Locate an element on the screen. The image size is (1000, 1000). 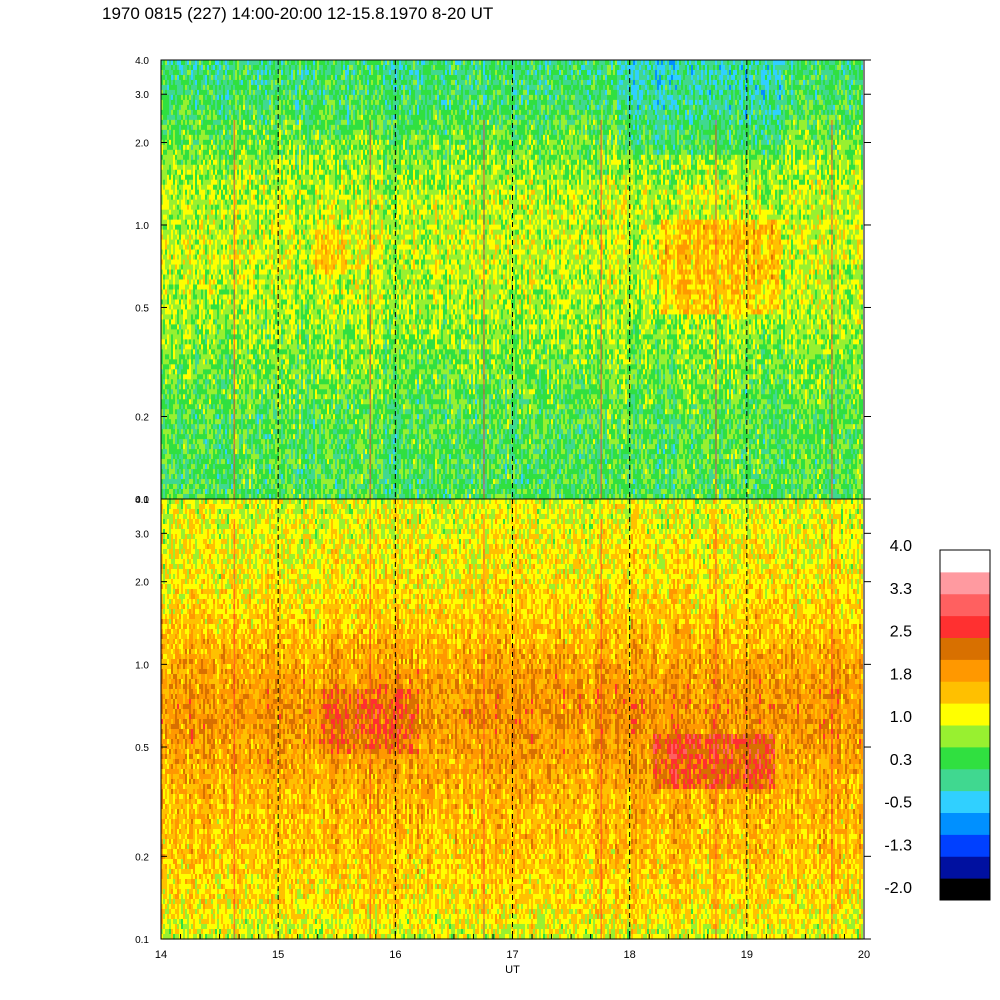
x-tick-label: 16 is located at coordinates (395, 955).